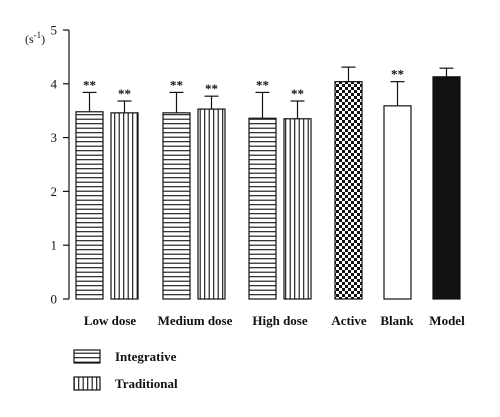  I want to click on category-label: Low dose, so click(110, 320).